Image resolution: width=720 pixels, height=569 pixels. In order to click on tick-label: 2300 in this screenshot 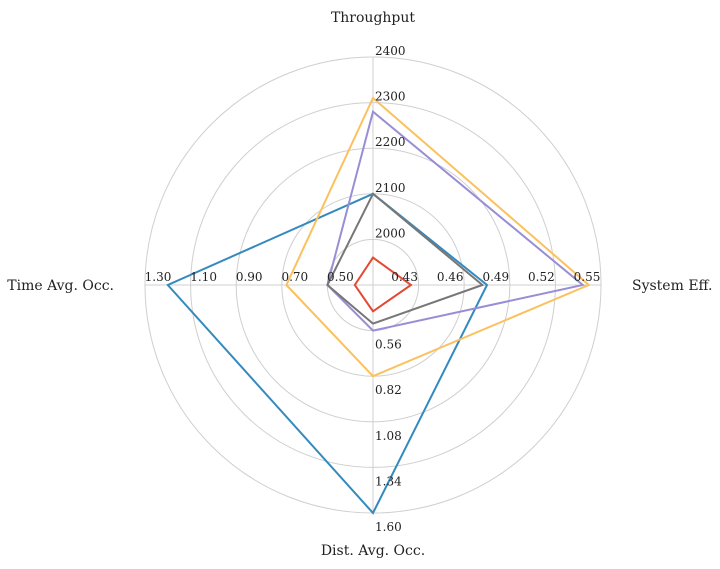, I will do `click(390, 97)`.